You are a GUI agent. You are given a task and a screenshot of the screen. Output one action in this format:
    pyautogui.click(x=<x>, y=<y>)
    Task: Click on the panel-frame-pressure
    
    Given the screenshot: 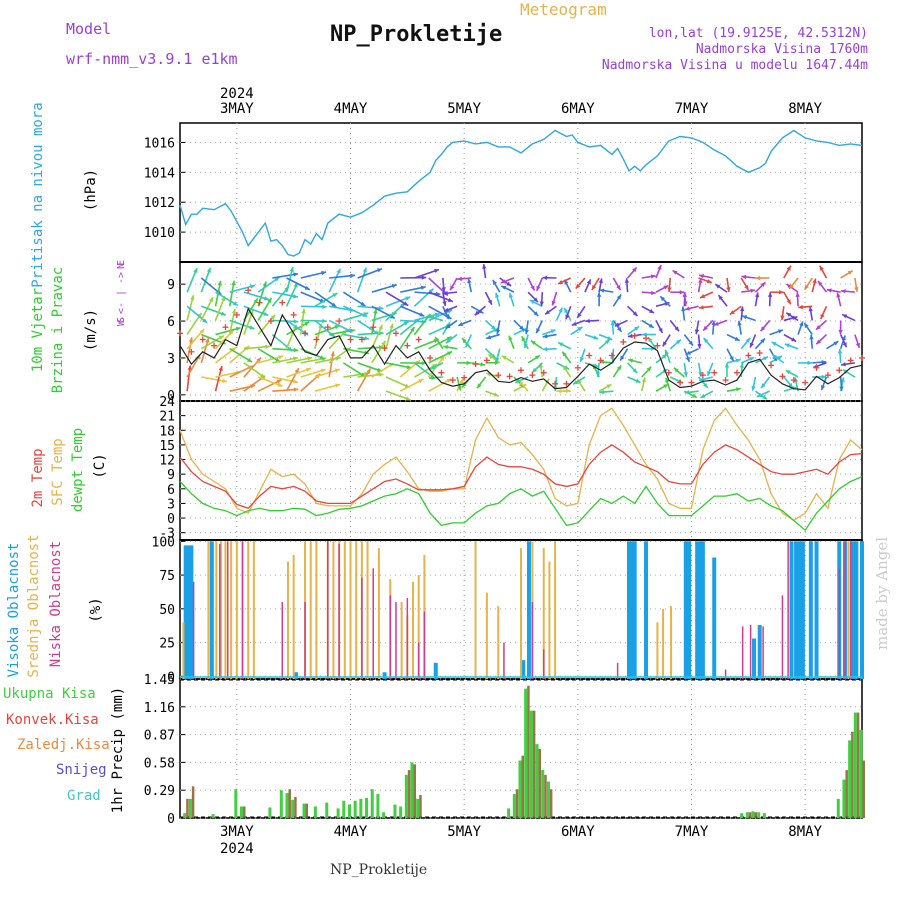 What is the action you would take?
    pyautogui.click(x=521, y=192)
    